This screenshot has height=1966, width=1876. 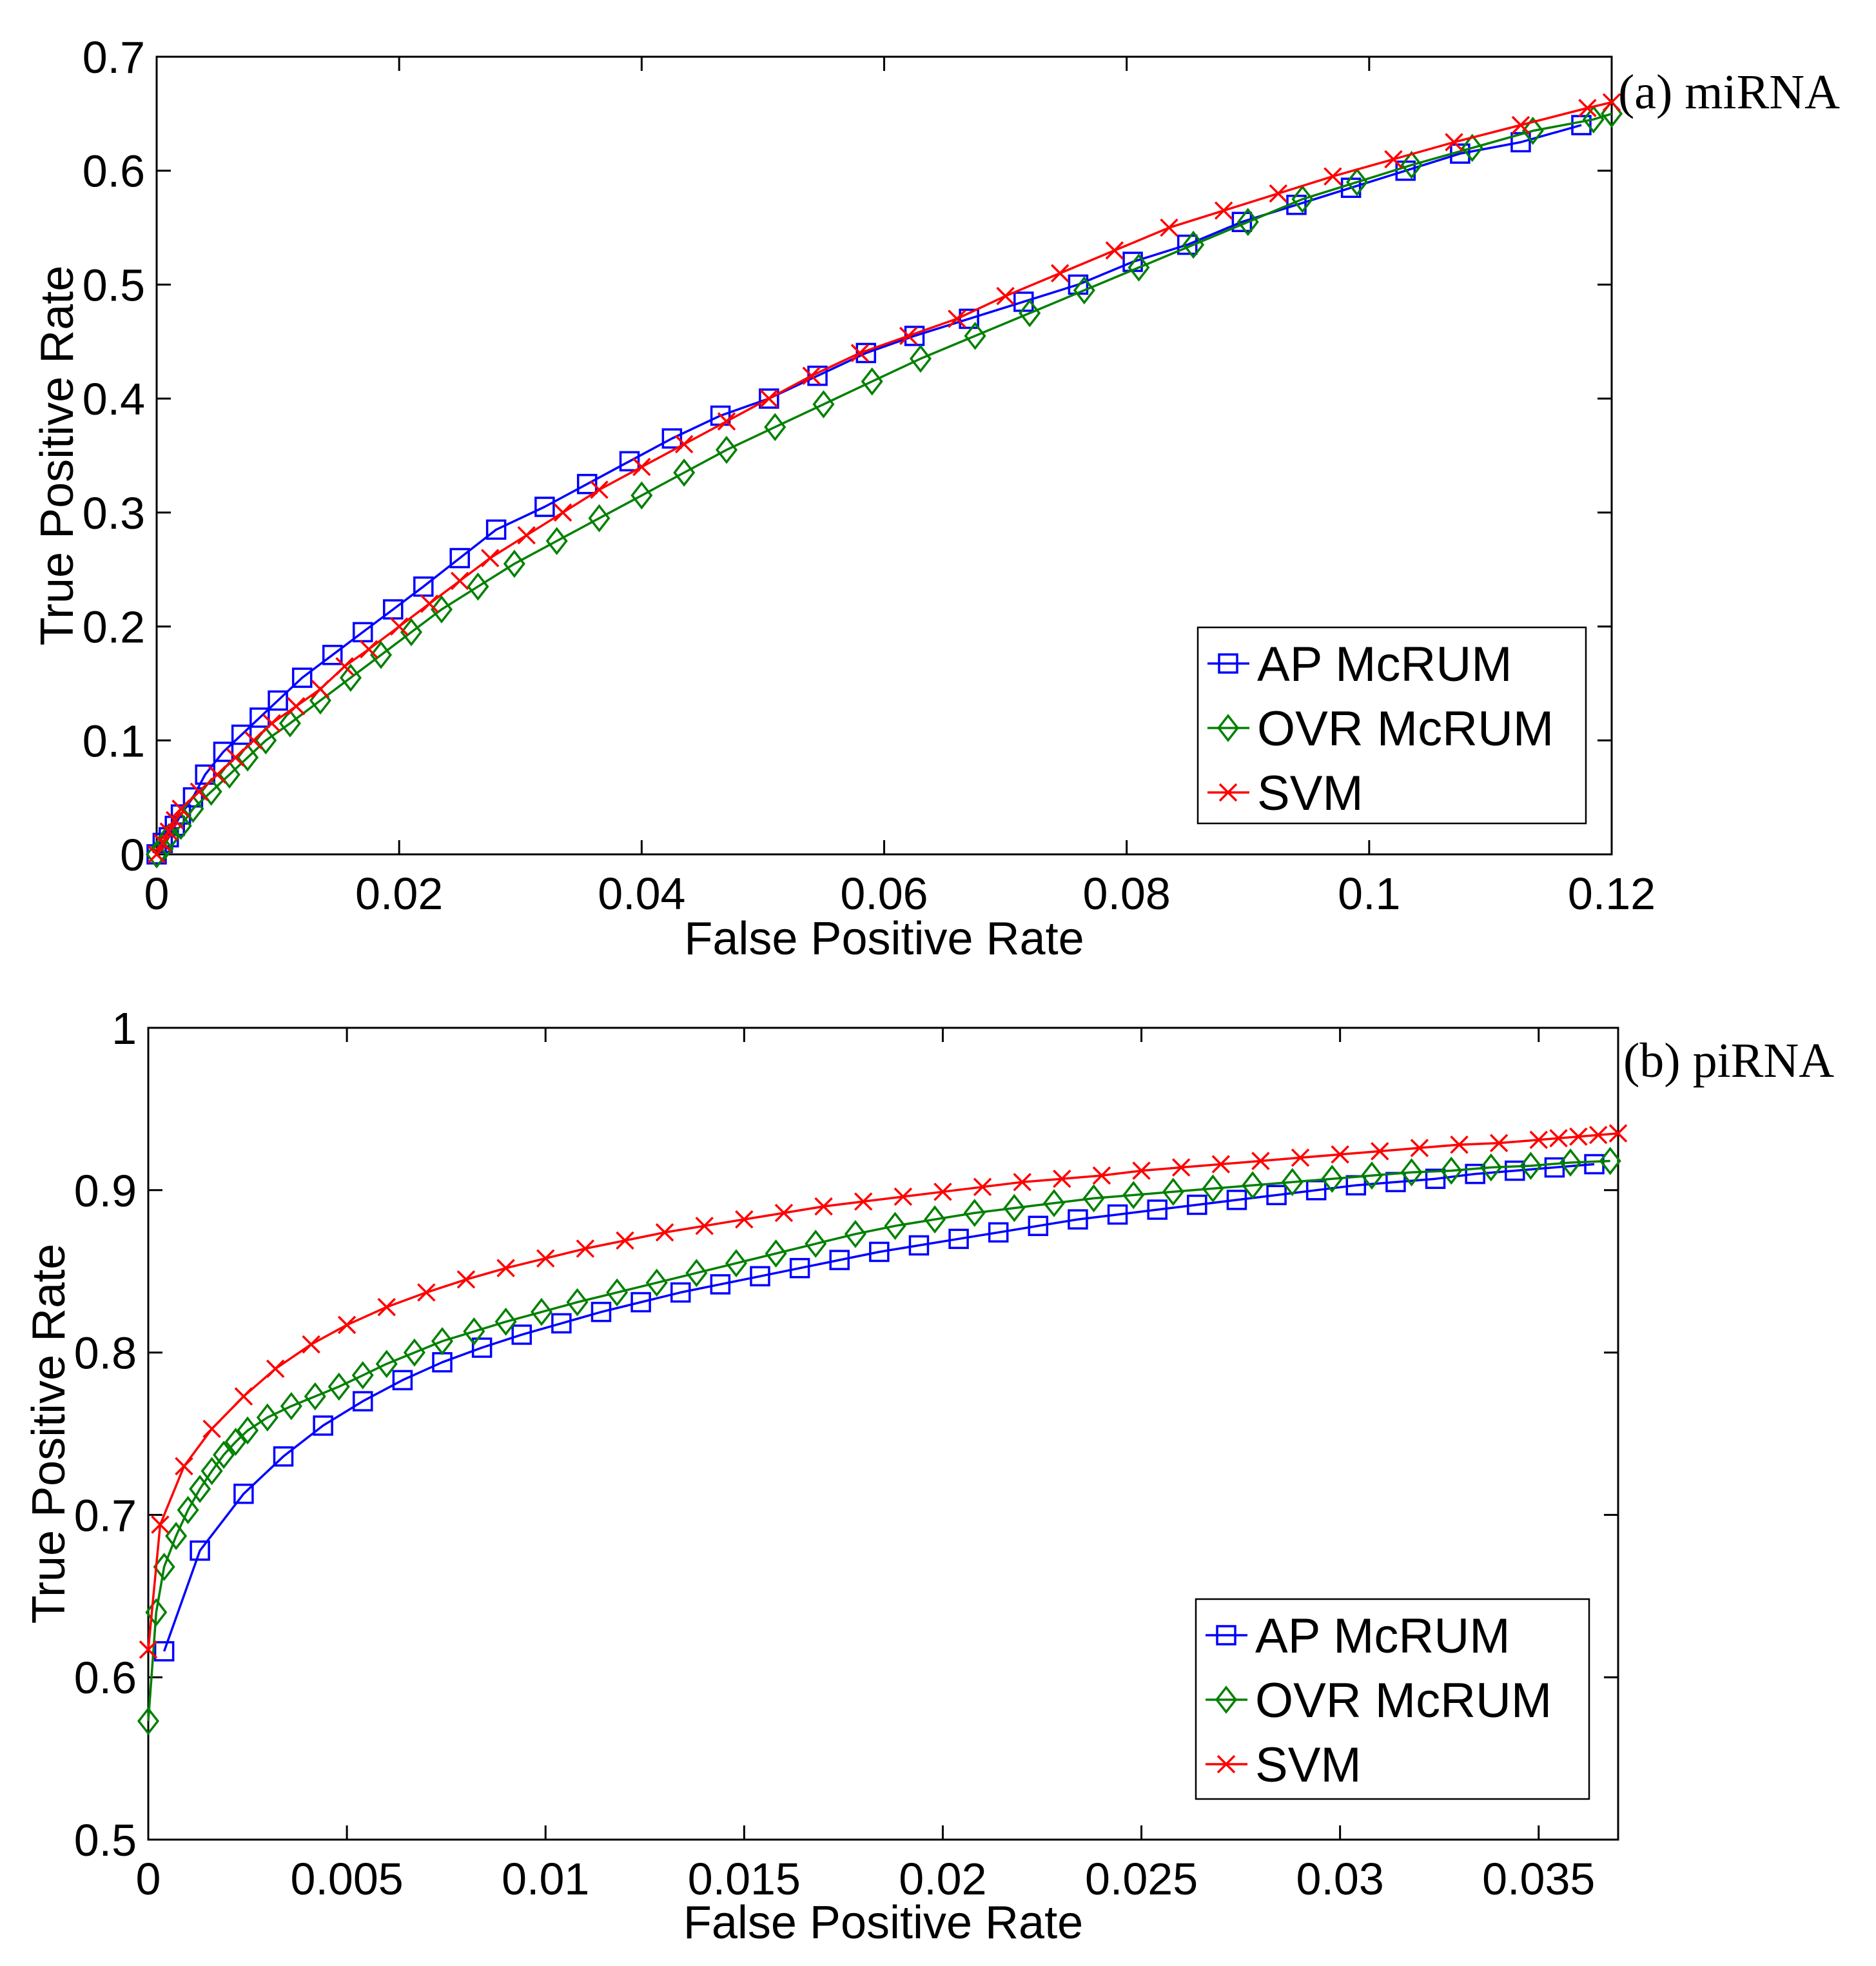 I want to click on x-tick-label: 0.04, so click(x=641, y=894).